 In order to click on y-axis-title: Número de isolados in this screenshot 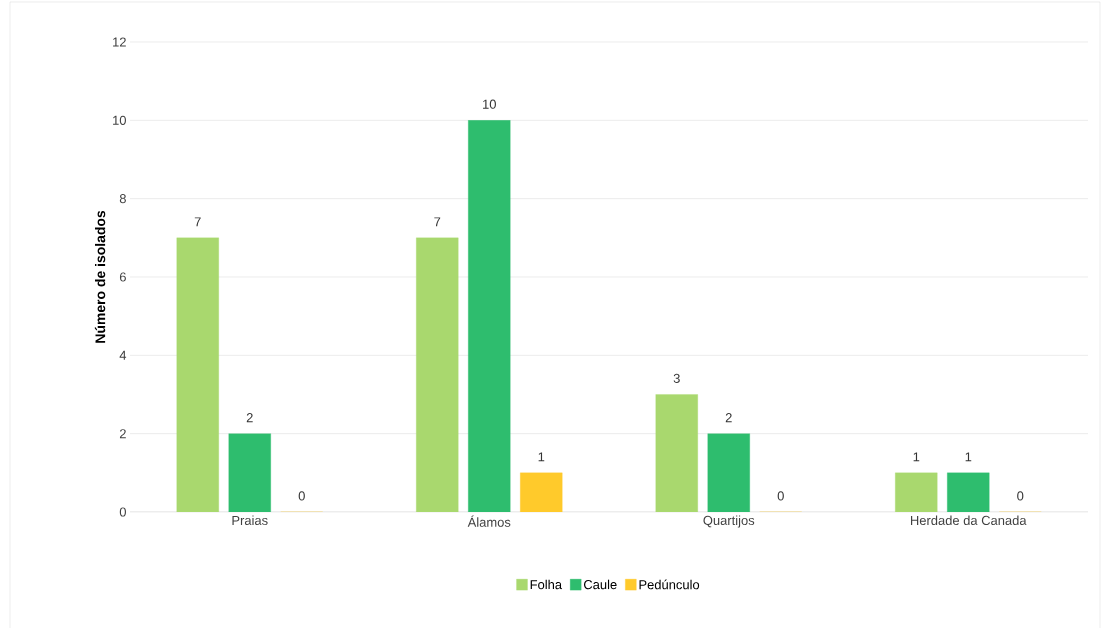, I will do `click(100, 276)`.